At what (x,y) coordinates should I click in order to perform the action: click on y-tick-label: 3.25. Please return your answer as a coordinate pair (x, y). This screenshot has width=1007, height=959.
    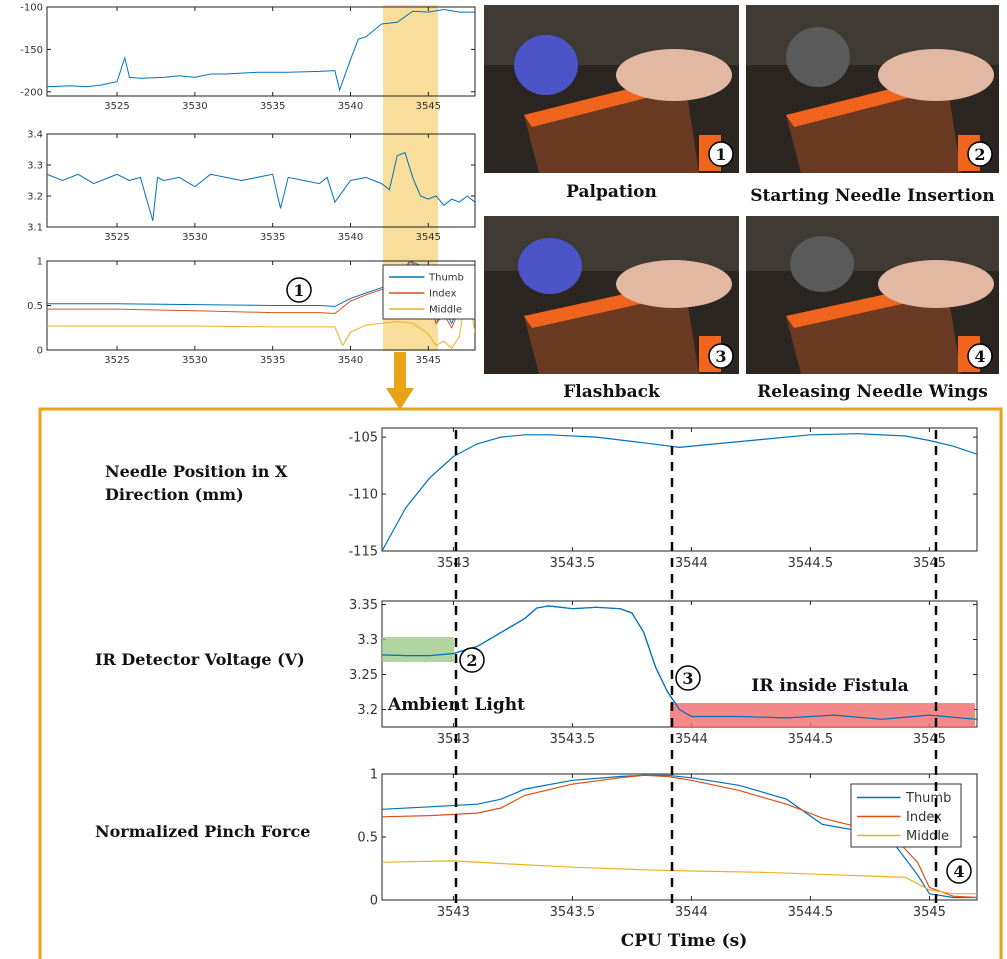
    Looking at the image, I should click on (363, 675).